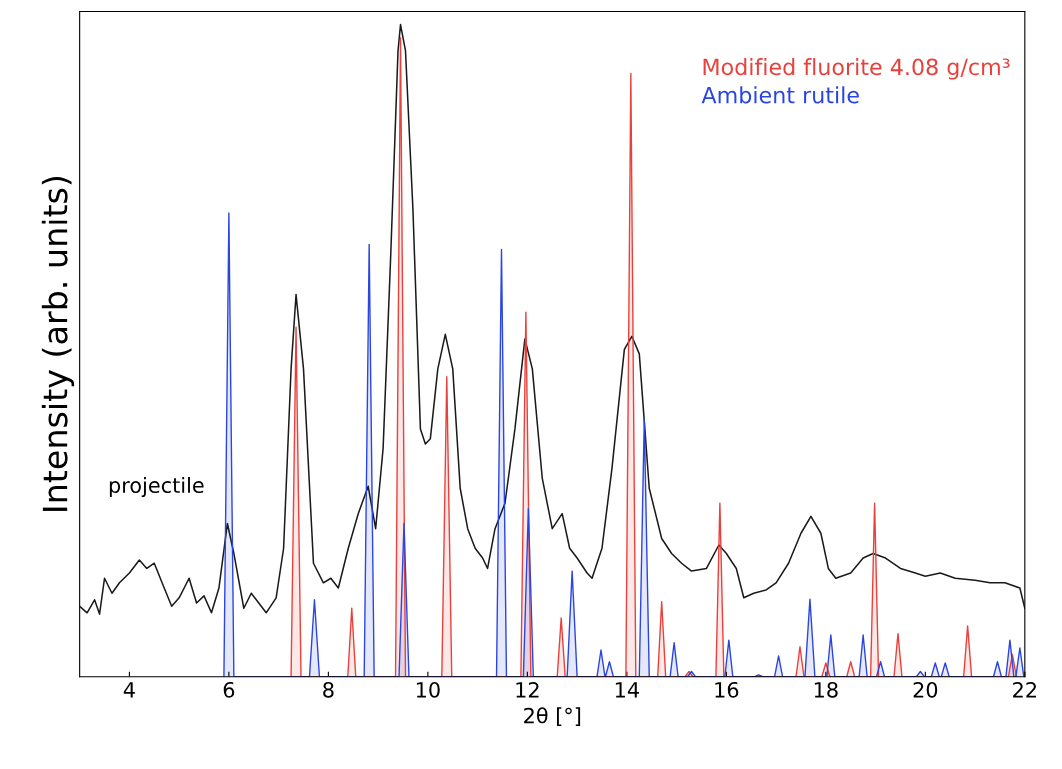 This screenshot has width=1062, height=769. Describe the element at coordinates (925, 689) in the screenshot. I see `x-tick-label: 20` at that location.